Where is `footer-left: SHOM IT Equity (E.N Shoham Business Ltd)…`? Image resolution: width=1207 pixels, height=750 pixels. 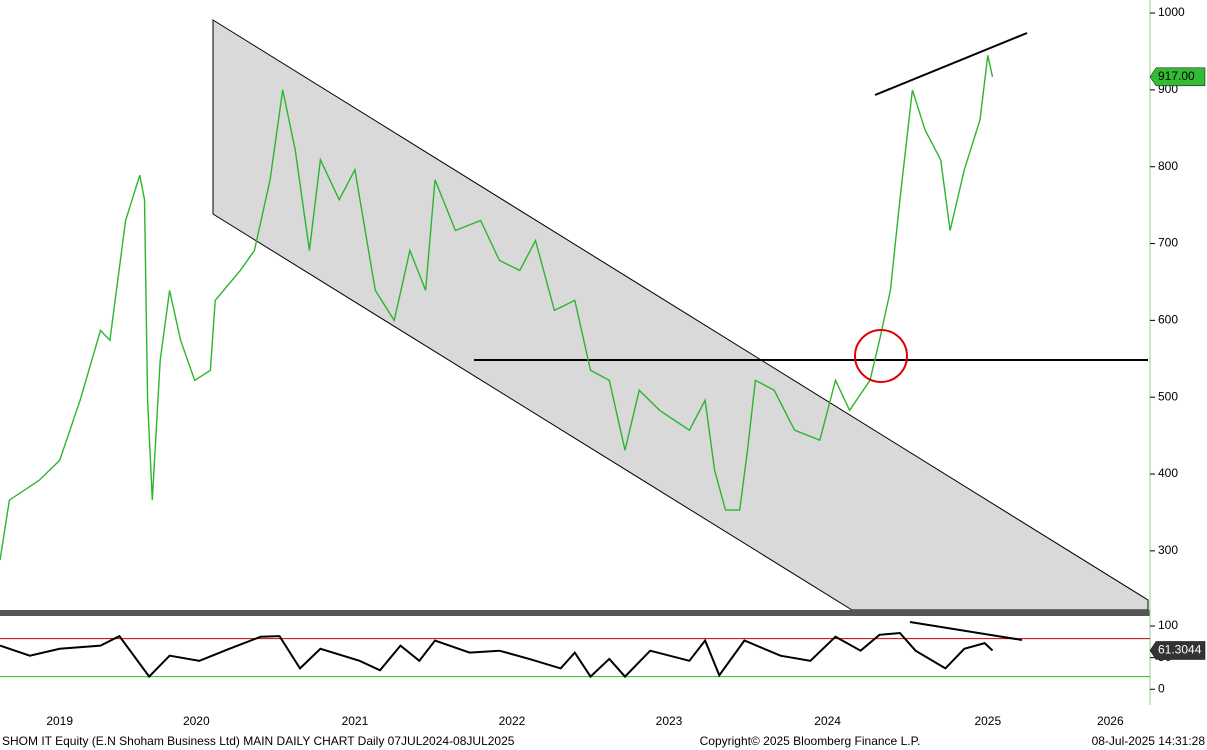
footer-left: SHOM IT Equity (E.N Shoham Business Ltd)… is located at coordinates (258, 741).